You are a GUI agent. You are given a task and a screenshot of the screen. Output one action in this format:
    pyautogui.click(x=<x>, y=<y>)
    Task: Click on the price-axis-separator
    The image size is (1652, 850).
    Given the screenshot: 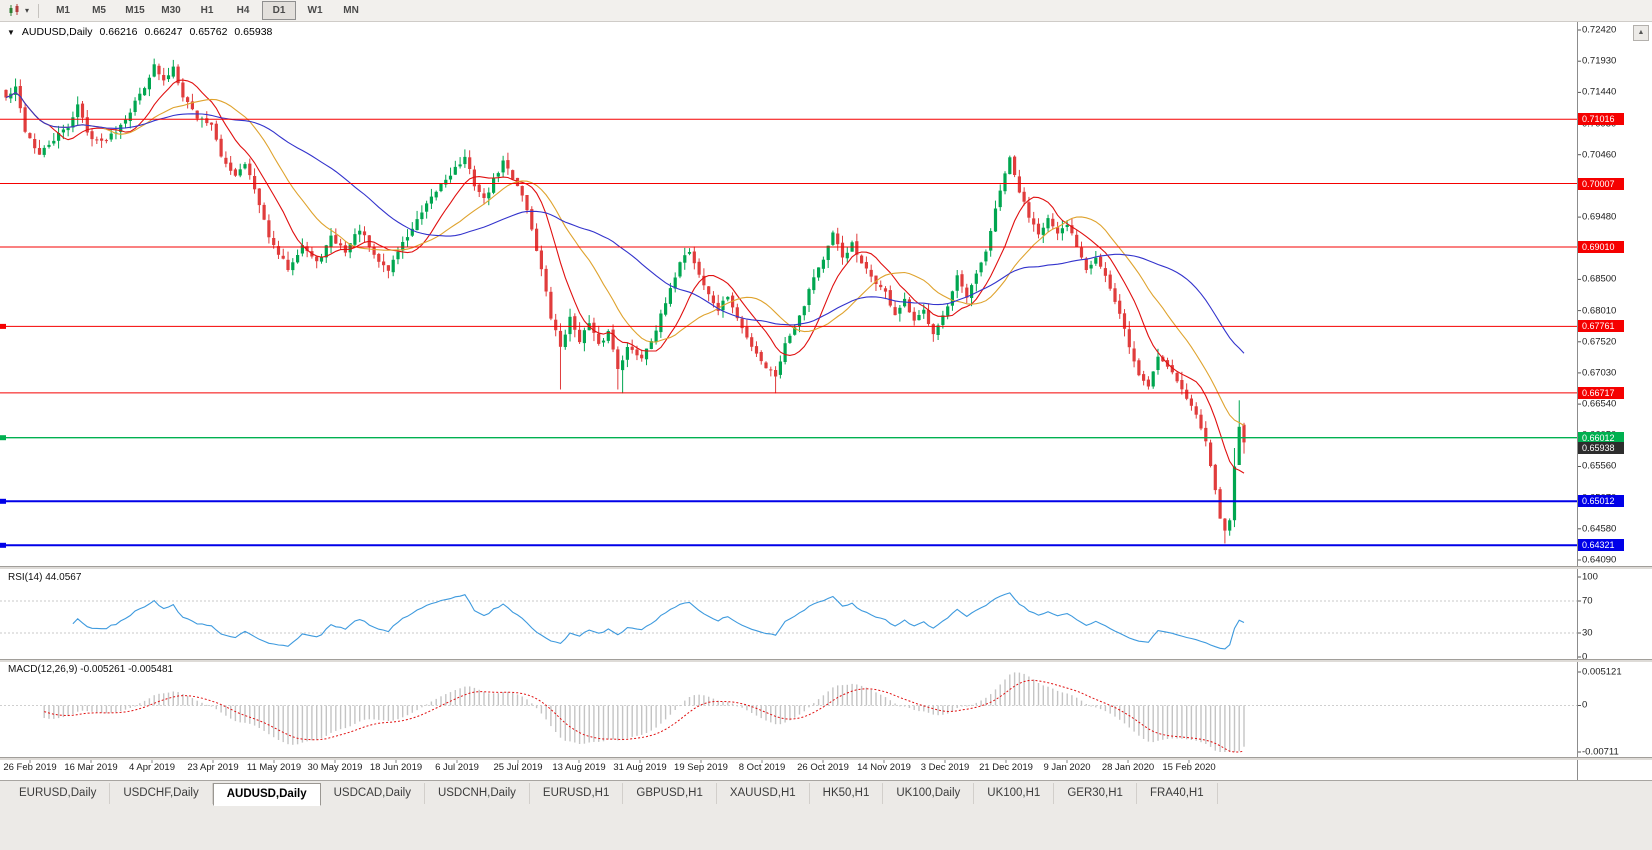 What is the action you would take?
    pyautogui.click(x=1577, y=400)
    